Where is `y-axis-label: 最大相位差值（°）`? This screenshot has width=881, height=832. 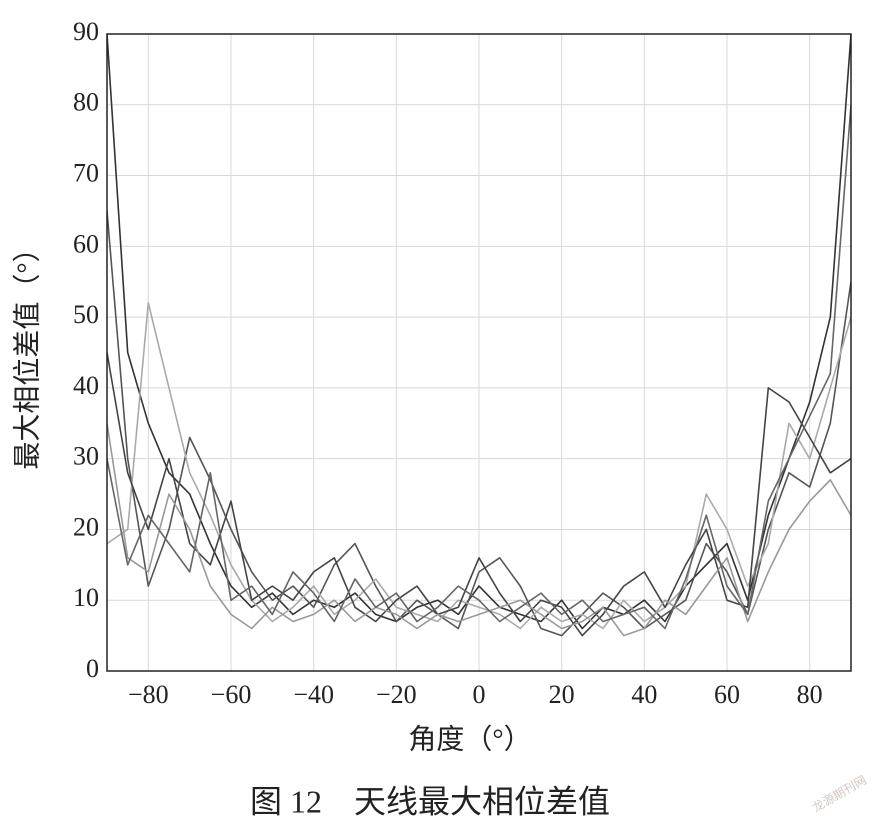 y-axis-label: 最大相位差值（°） is located at coordinates (27, 351).